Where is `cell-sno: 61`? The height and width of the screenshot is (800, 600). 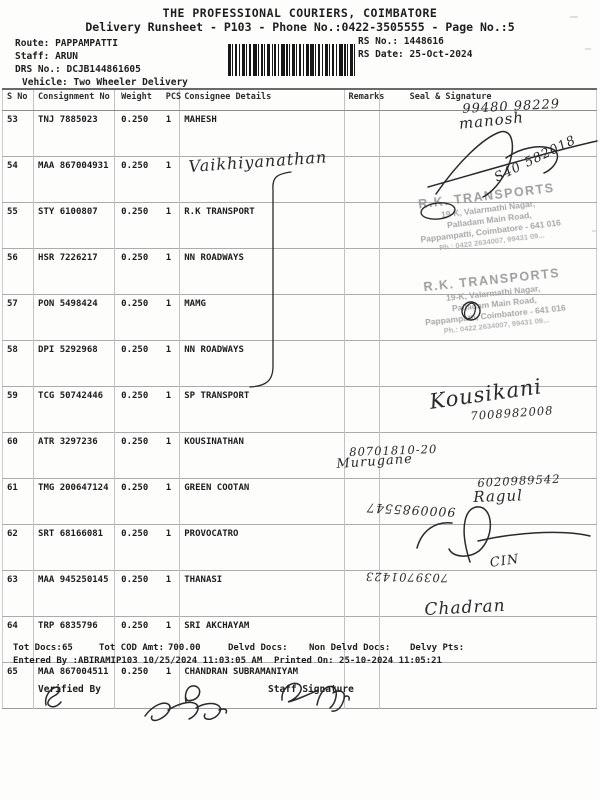
cell-sno: 61 is located at coordinates (18, 501).